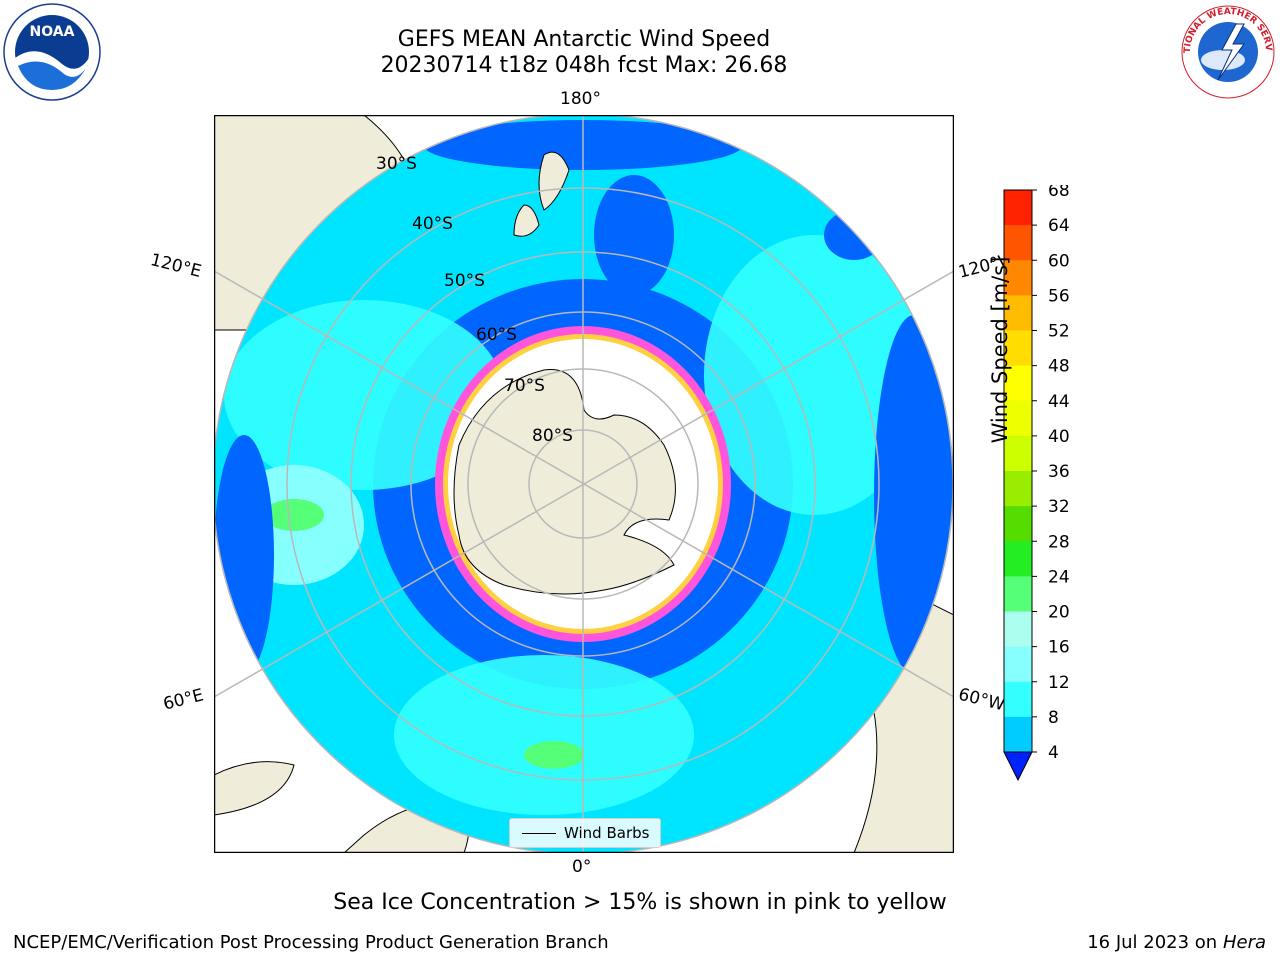  Describe the element at coordinates (1059, 226) in the screenshot. I see `colorbar-tick-label: 64` at that location.